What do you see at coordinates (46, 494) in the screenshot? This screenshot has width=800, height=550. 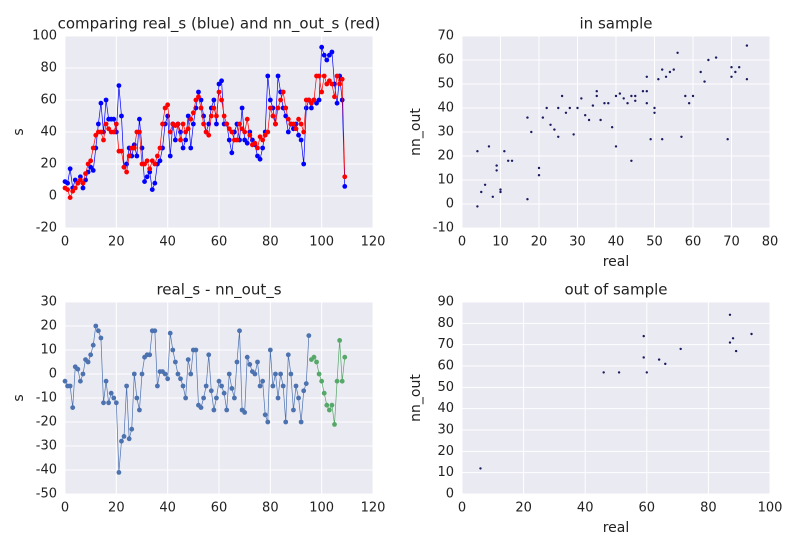 I see `y-tick-label: -50` at bounding box center [46, 494].